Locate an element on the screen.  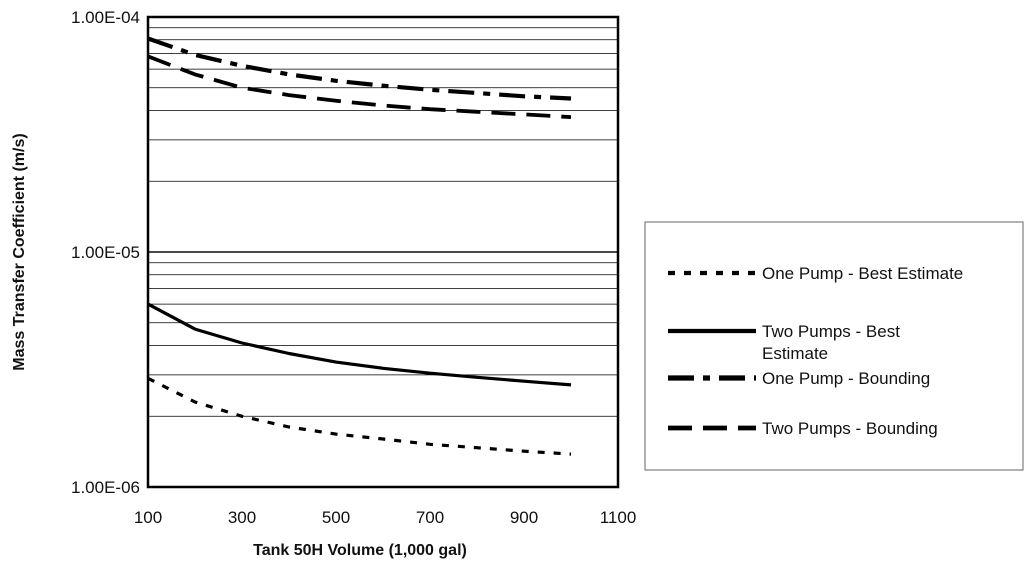
x-tick-label: 1100 is located at coordinates (618, 517).